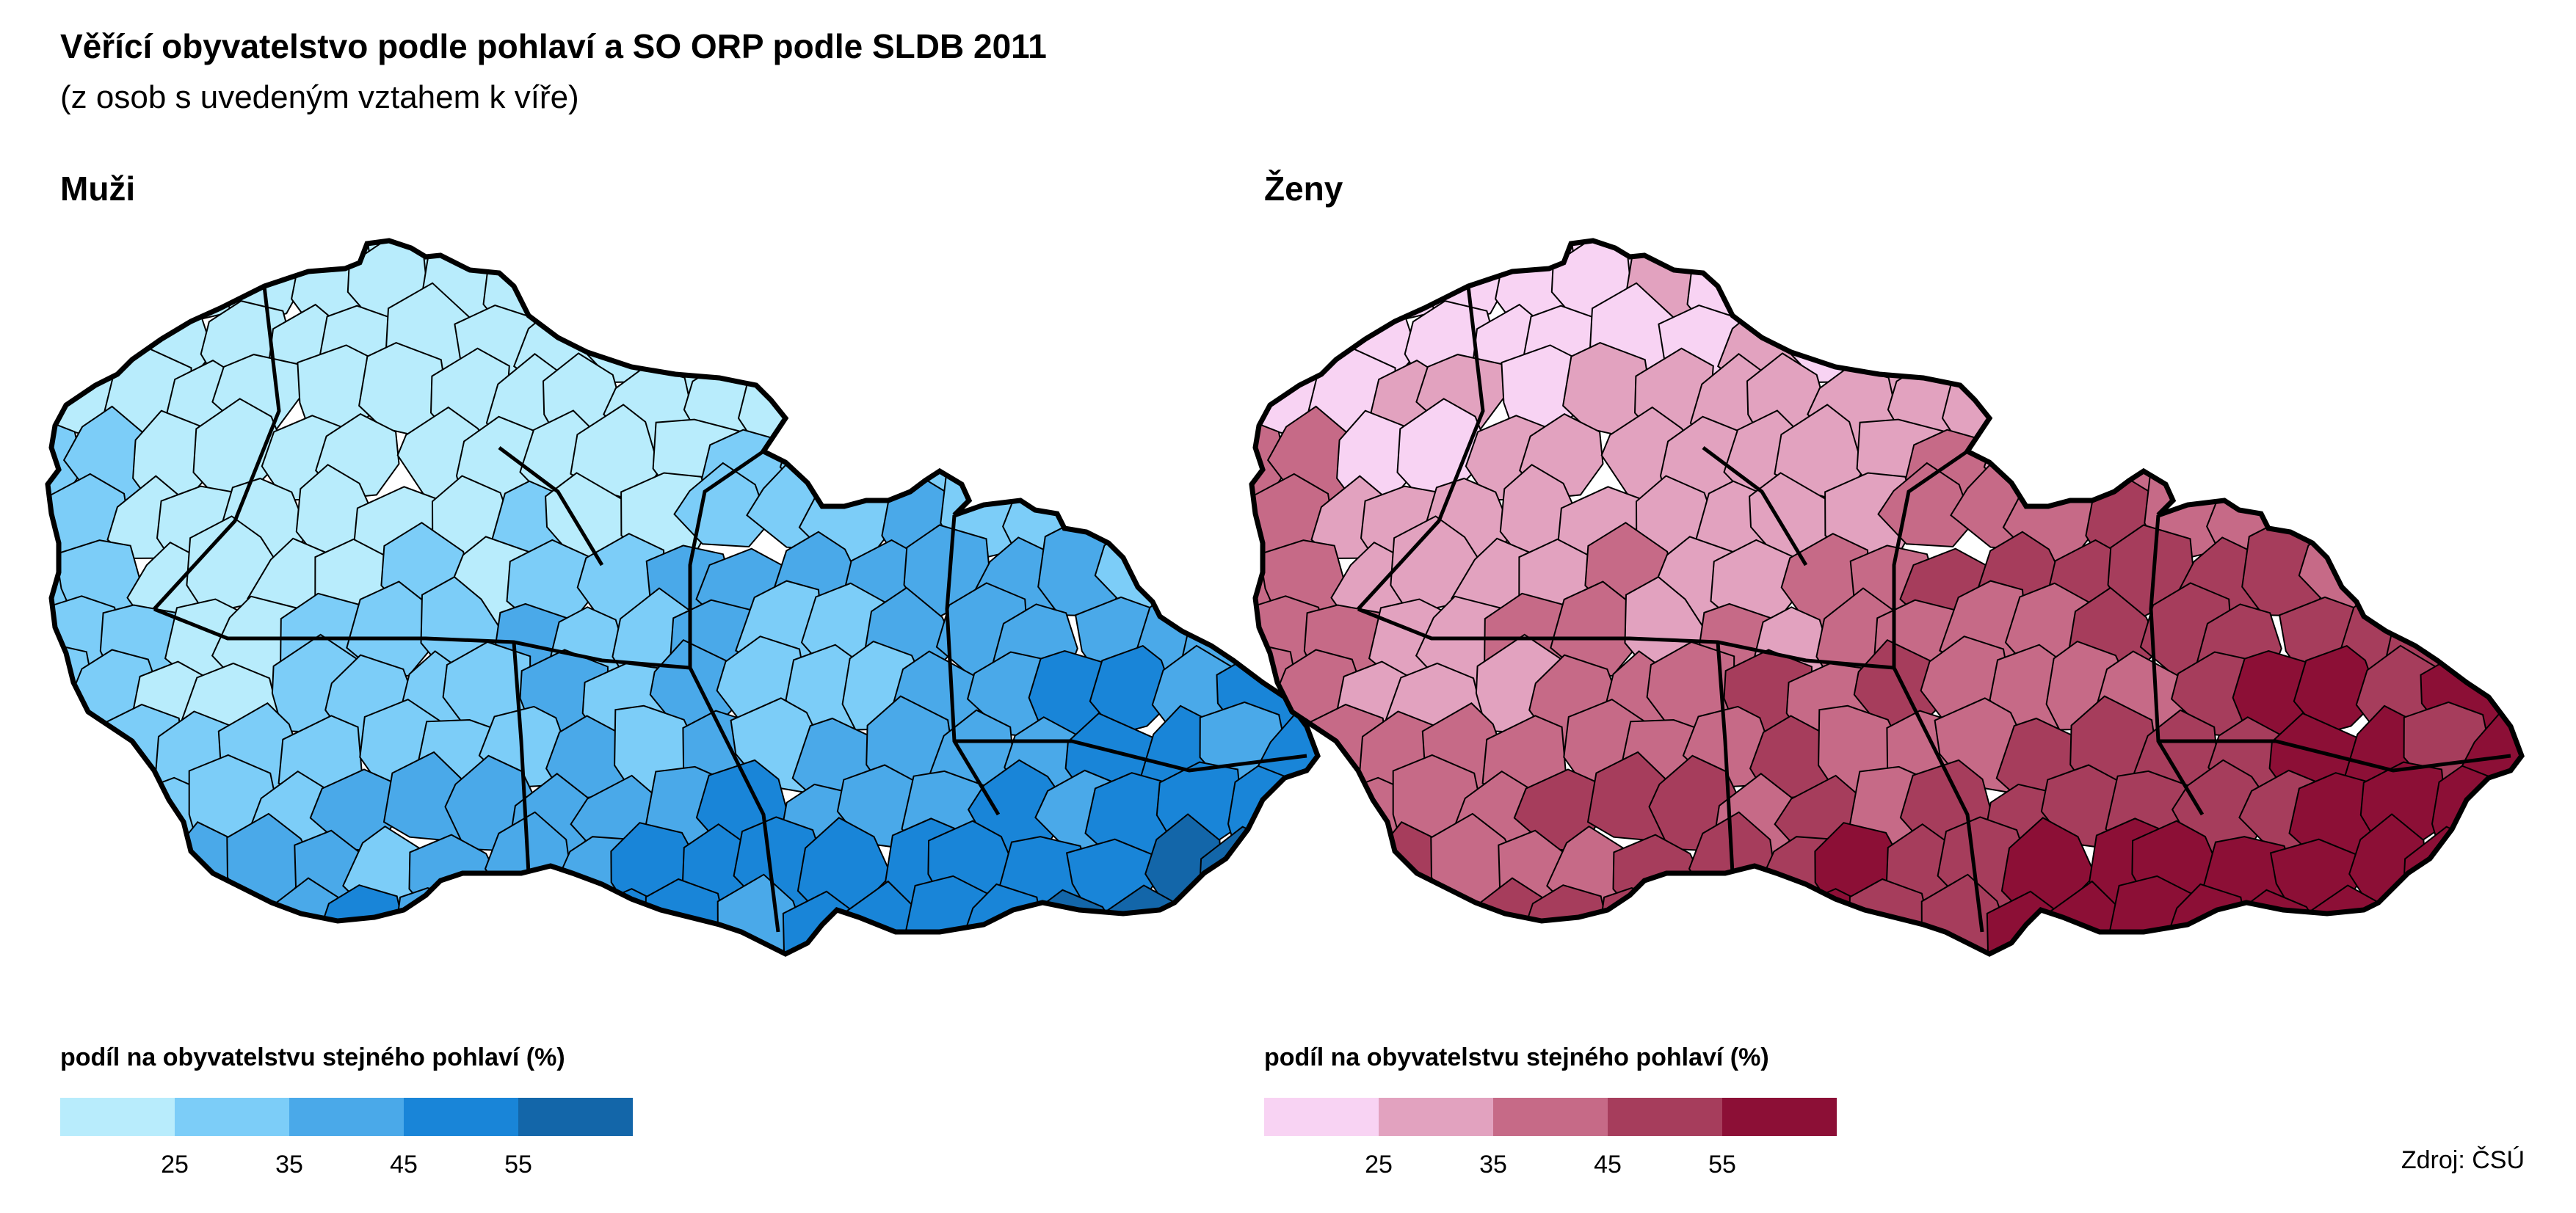 This screenshot has width=2576, height=1213. I want to click on legend-tick-muzi-45: 45, so click(404, 1165).